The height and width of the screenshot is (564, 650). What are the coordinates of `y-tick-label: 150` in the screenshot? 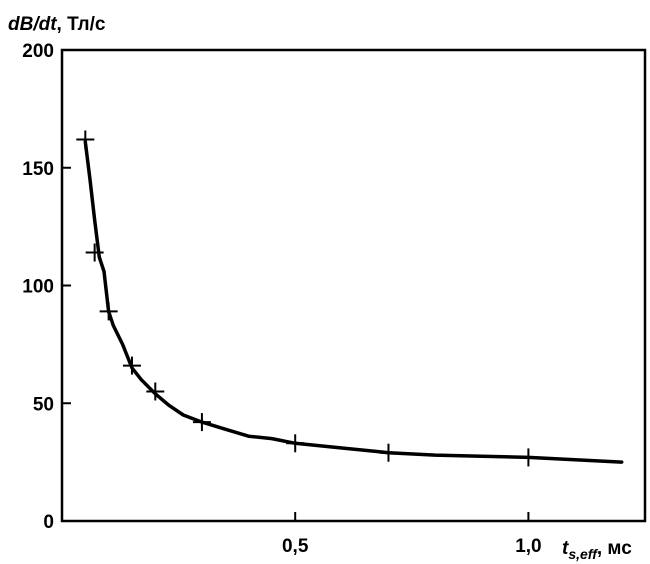 It's located at (38, 169).